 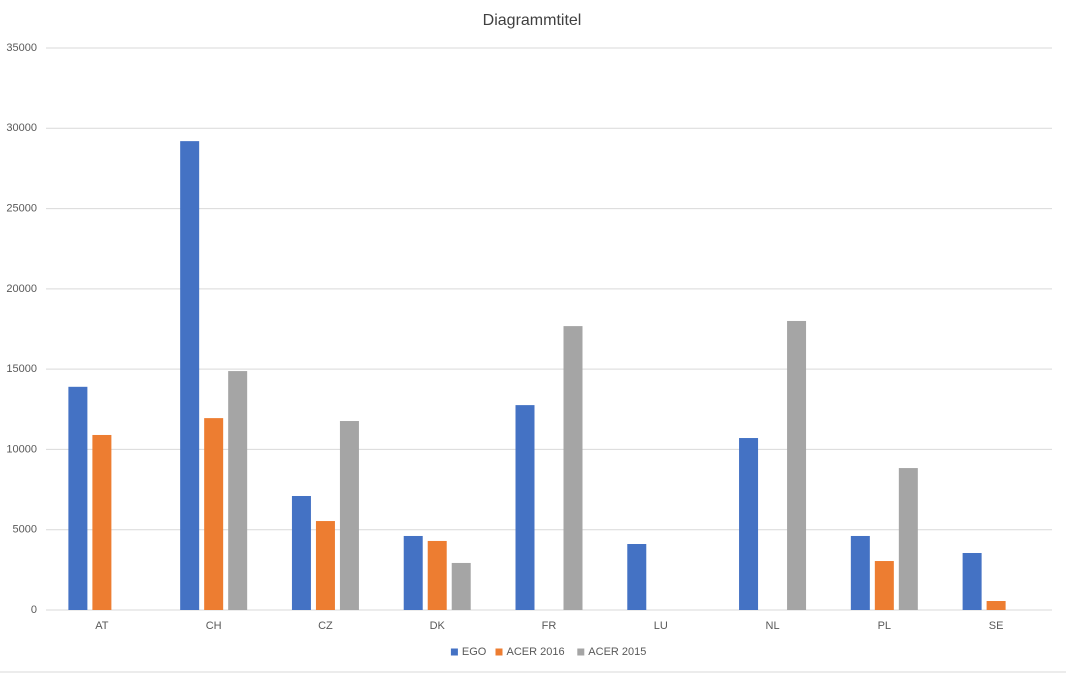 What do you see at coordinates (325, 626) in the screenshot?
I see `x-tick-label: CZ` at bounding box center [325, 626].